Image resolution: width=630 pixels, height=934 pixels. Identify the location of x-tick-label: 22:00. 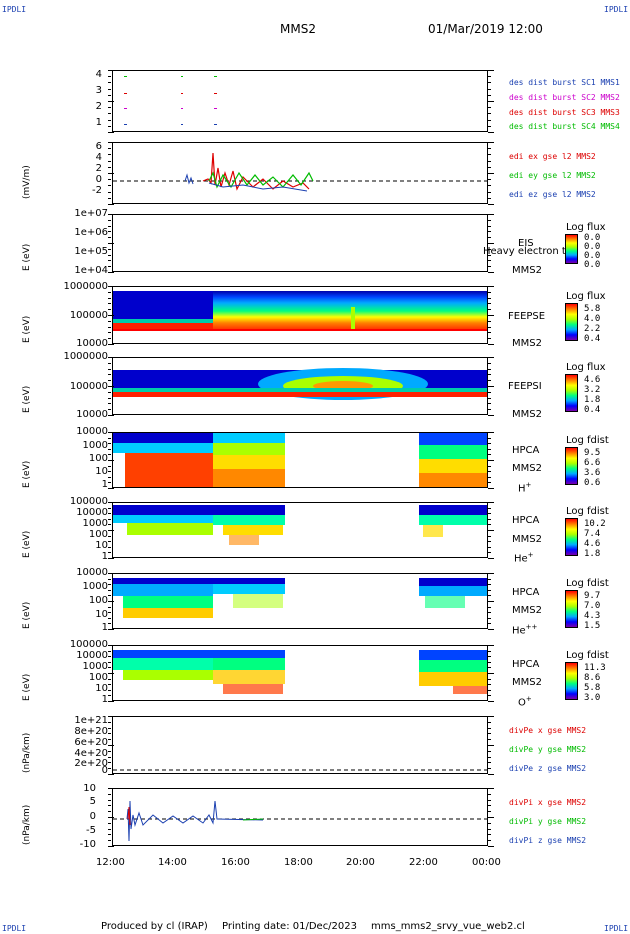
(423, 862).